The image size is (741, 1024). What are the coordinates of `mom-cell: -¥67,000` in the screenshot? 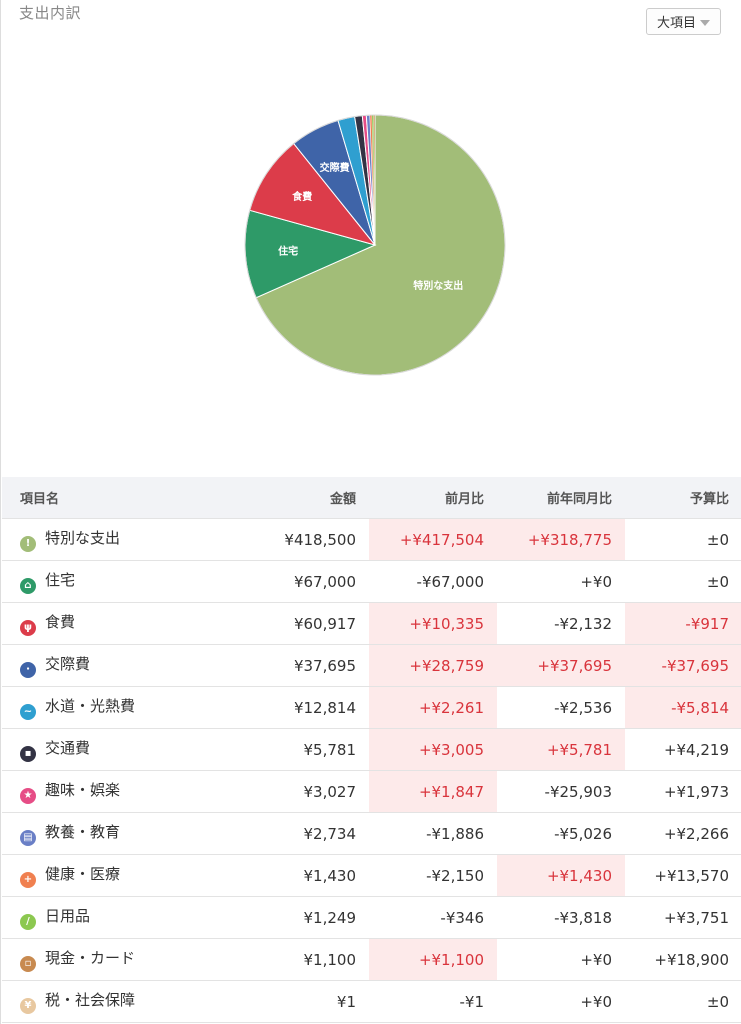 It's located at (433, 581).